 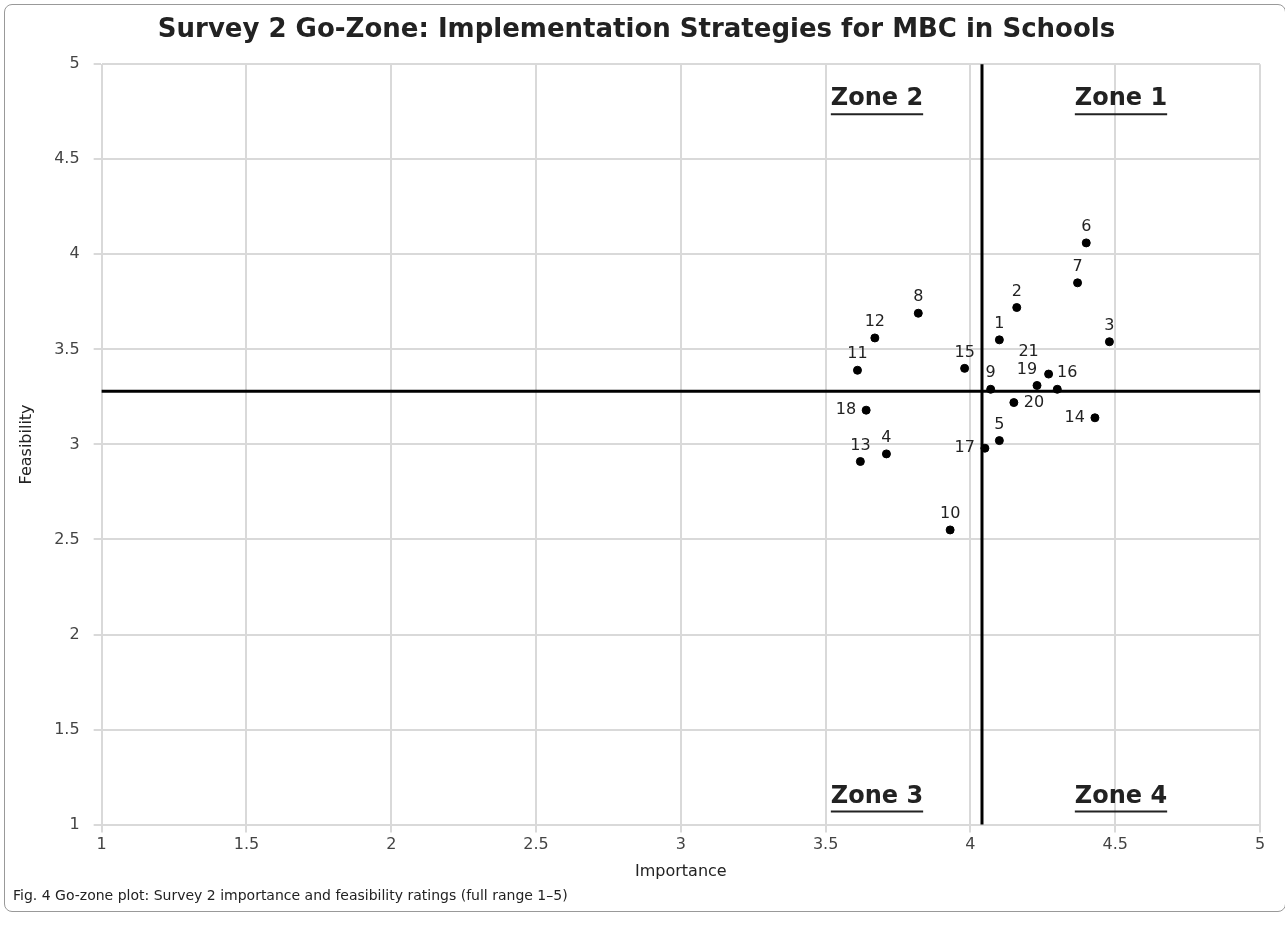 I want to click on y-tick-label: 5, so click(x=74, y=63).